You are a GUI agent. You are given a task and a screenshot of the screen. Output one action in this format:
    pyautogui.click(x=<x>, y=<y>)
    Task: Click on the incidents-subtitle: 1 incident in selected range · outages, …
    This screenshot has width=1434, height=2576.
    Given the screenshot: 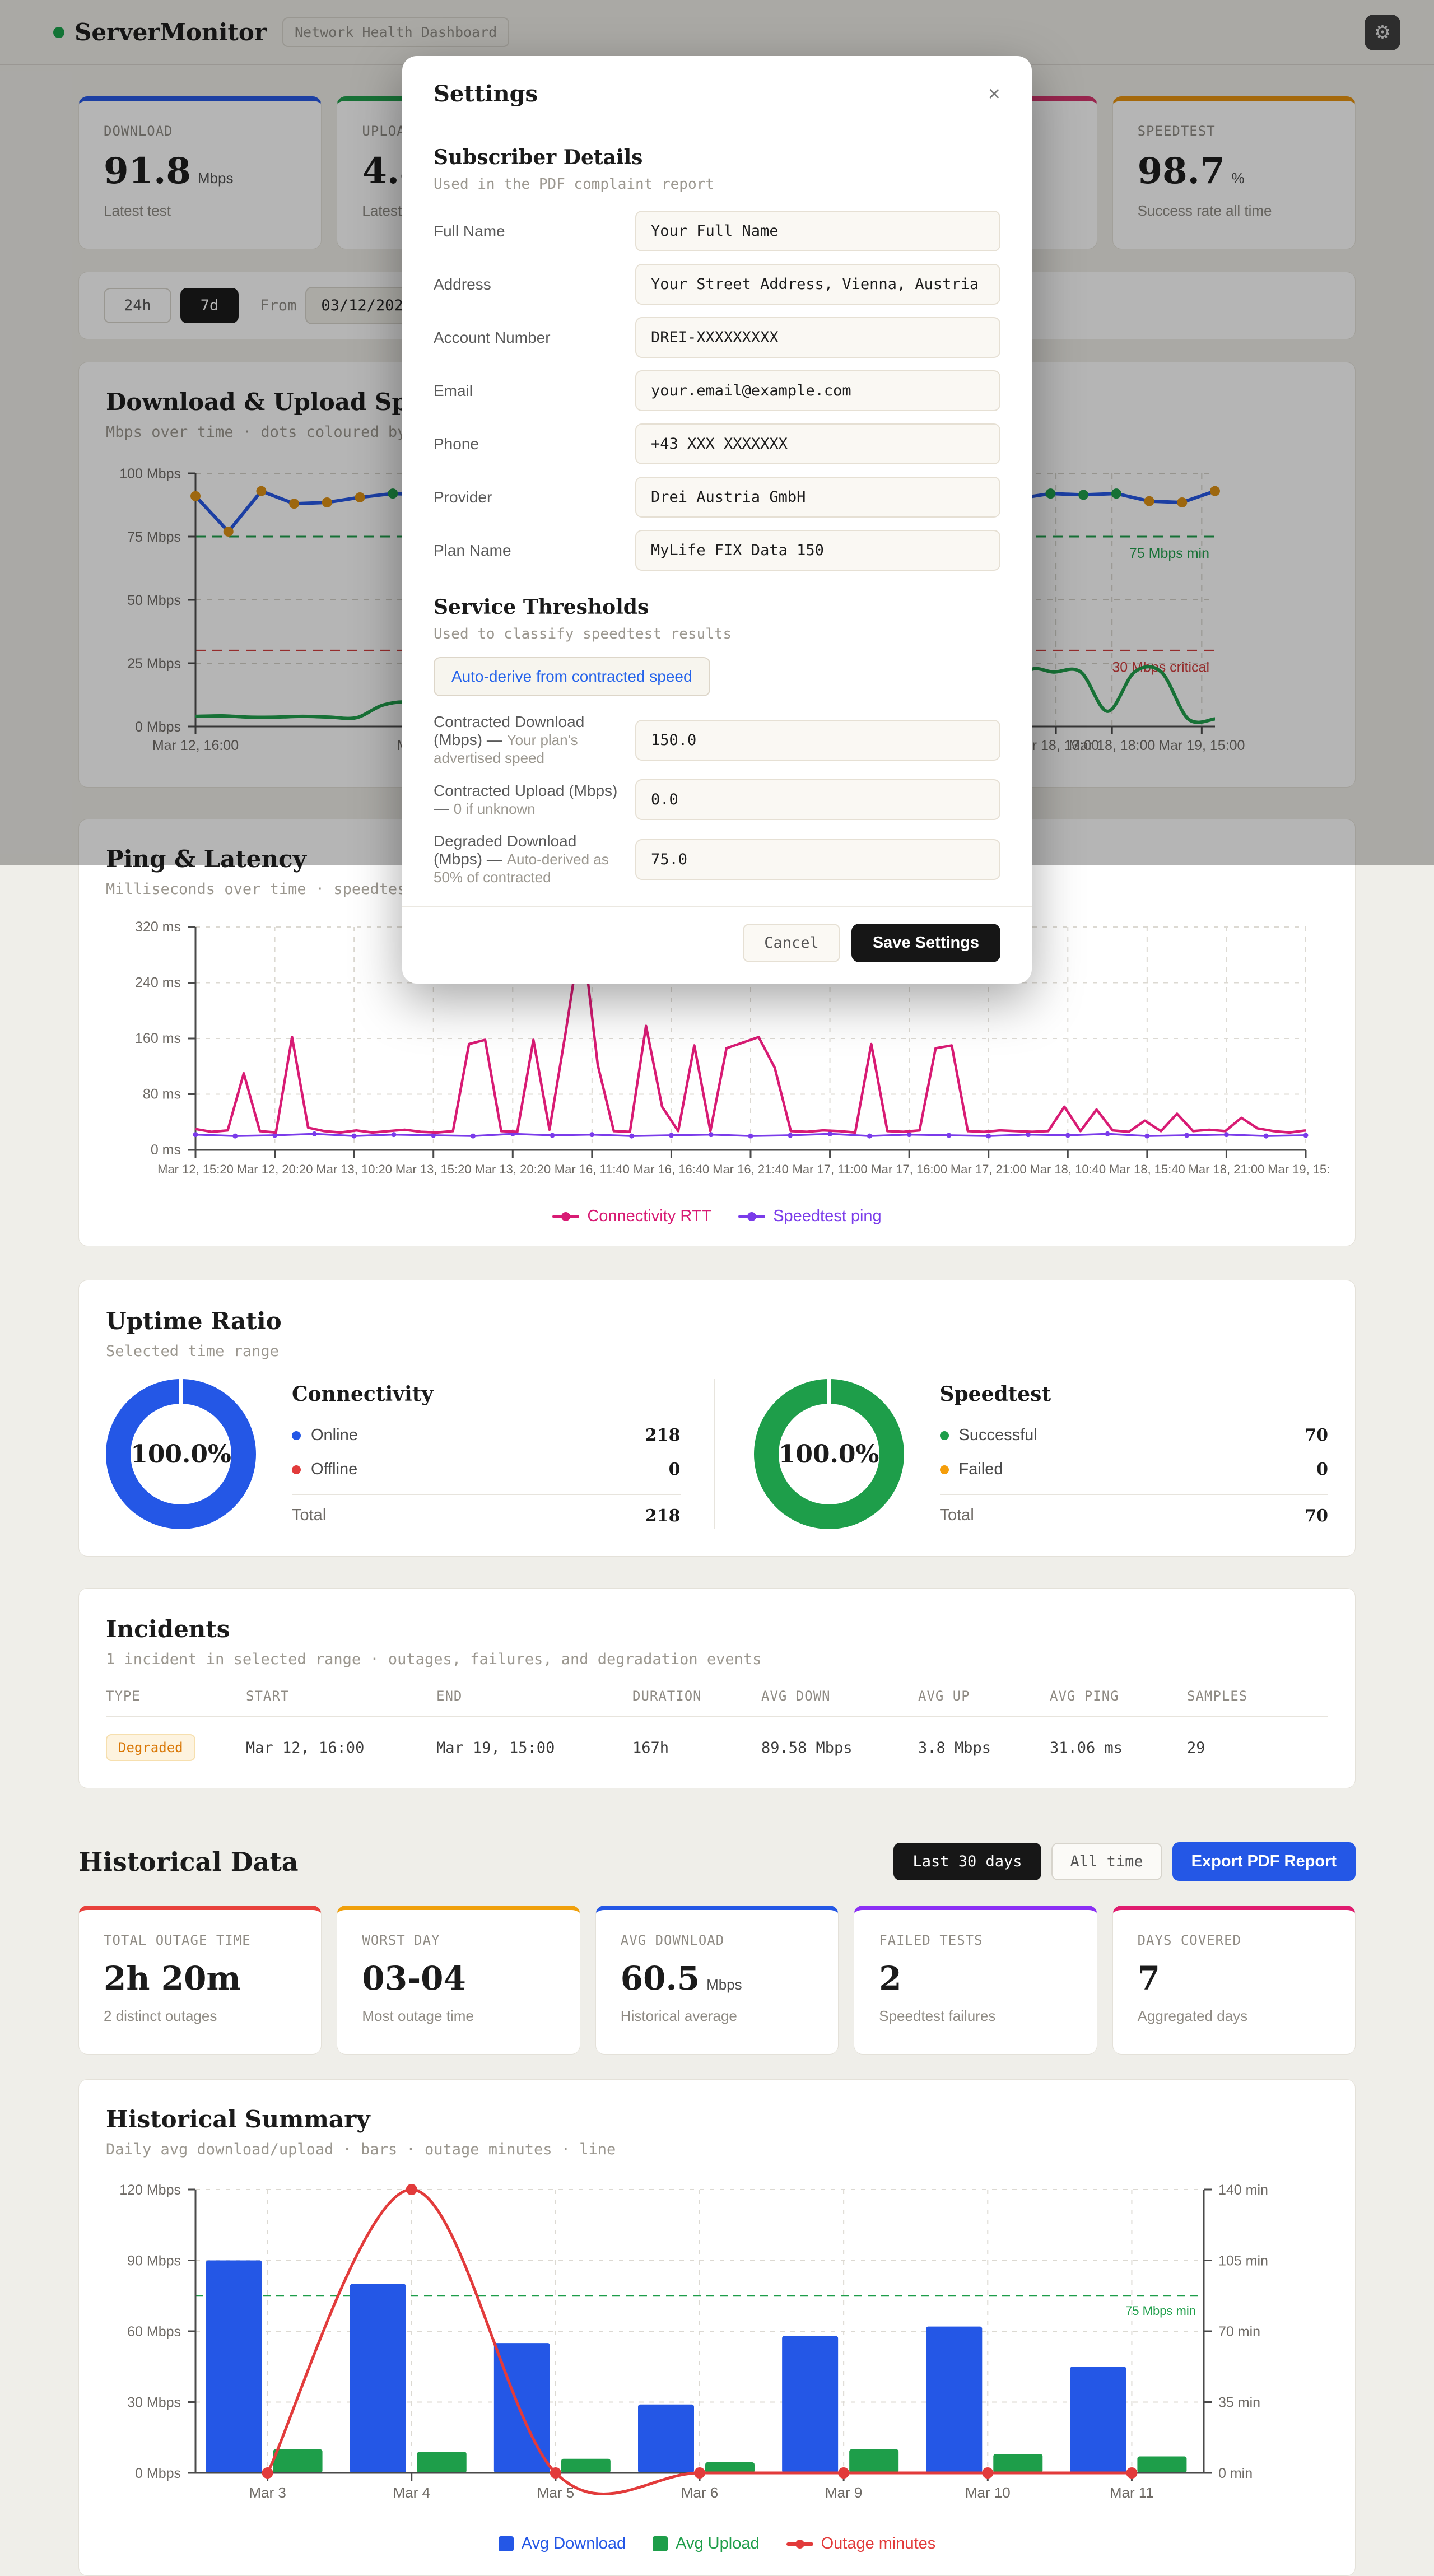 What is the action you would take?
    pyautogui.click(x=434, y=1659)
    